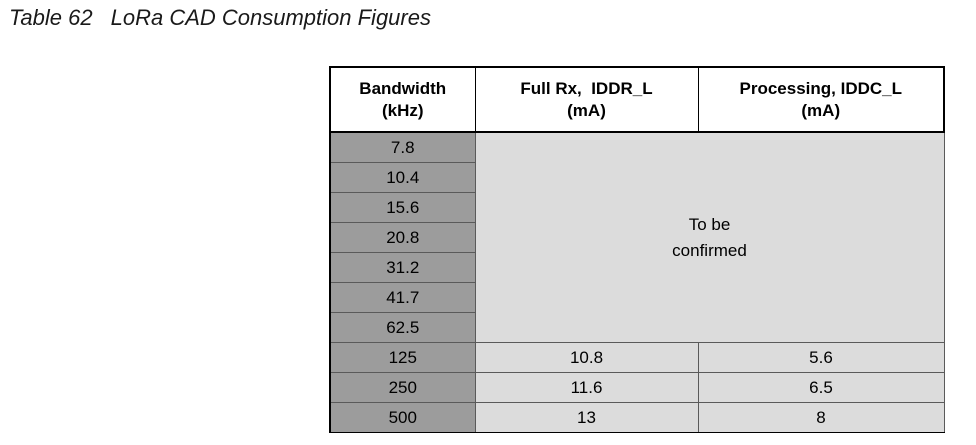  Describe the element at coordinates (270, 17) in the screenshot. I see `table-title: LoRa CAD Consumption Figures` at that location.